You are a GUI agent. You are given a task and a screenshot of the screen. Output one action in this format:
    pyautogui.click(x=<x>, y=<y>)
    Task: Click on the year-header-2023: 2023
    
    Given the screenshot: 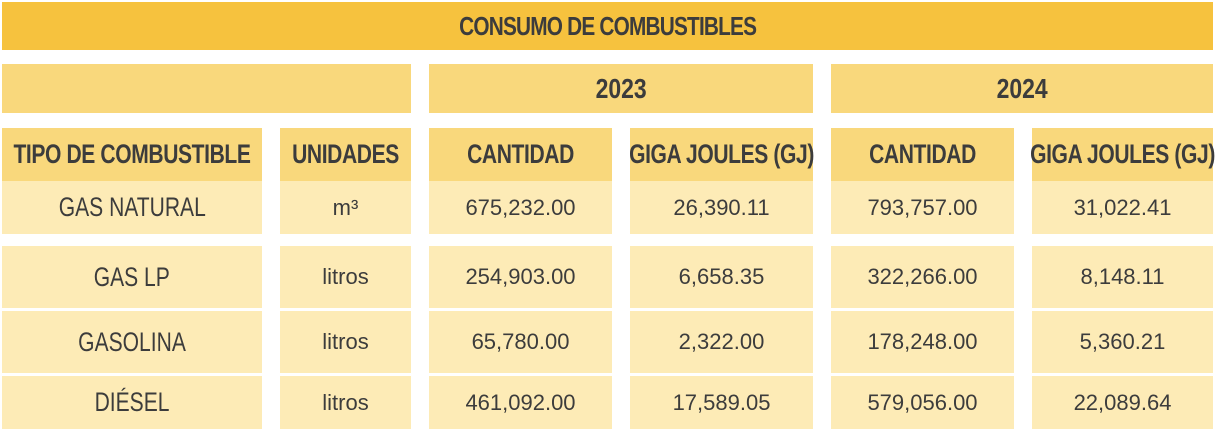 What is the action you would take?
    pyautogui.click(x=621, y=88)
    